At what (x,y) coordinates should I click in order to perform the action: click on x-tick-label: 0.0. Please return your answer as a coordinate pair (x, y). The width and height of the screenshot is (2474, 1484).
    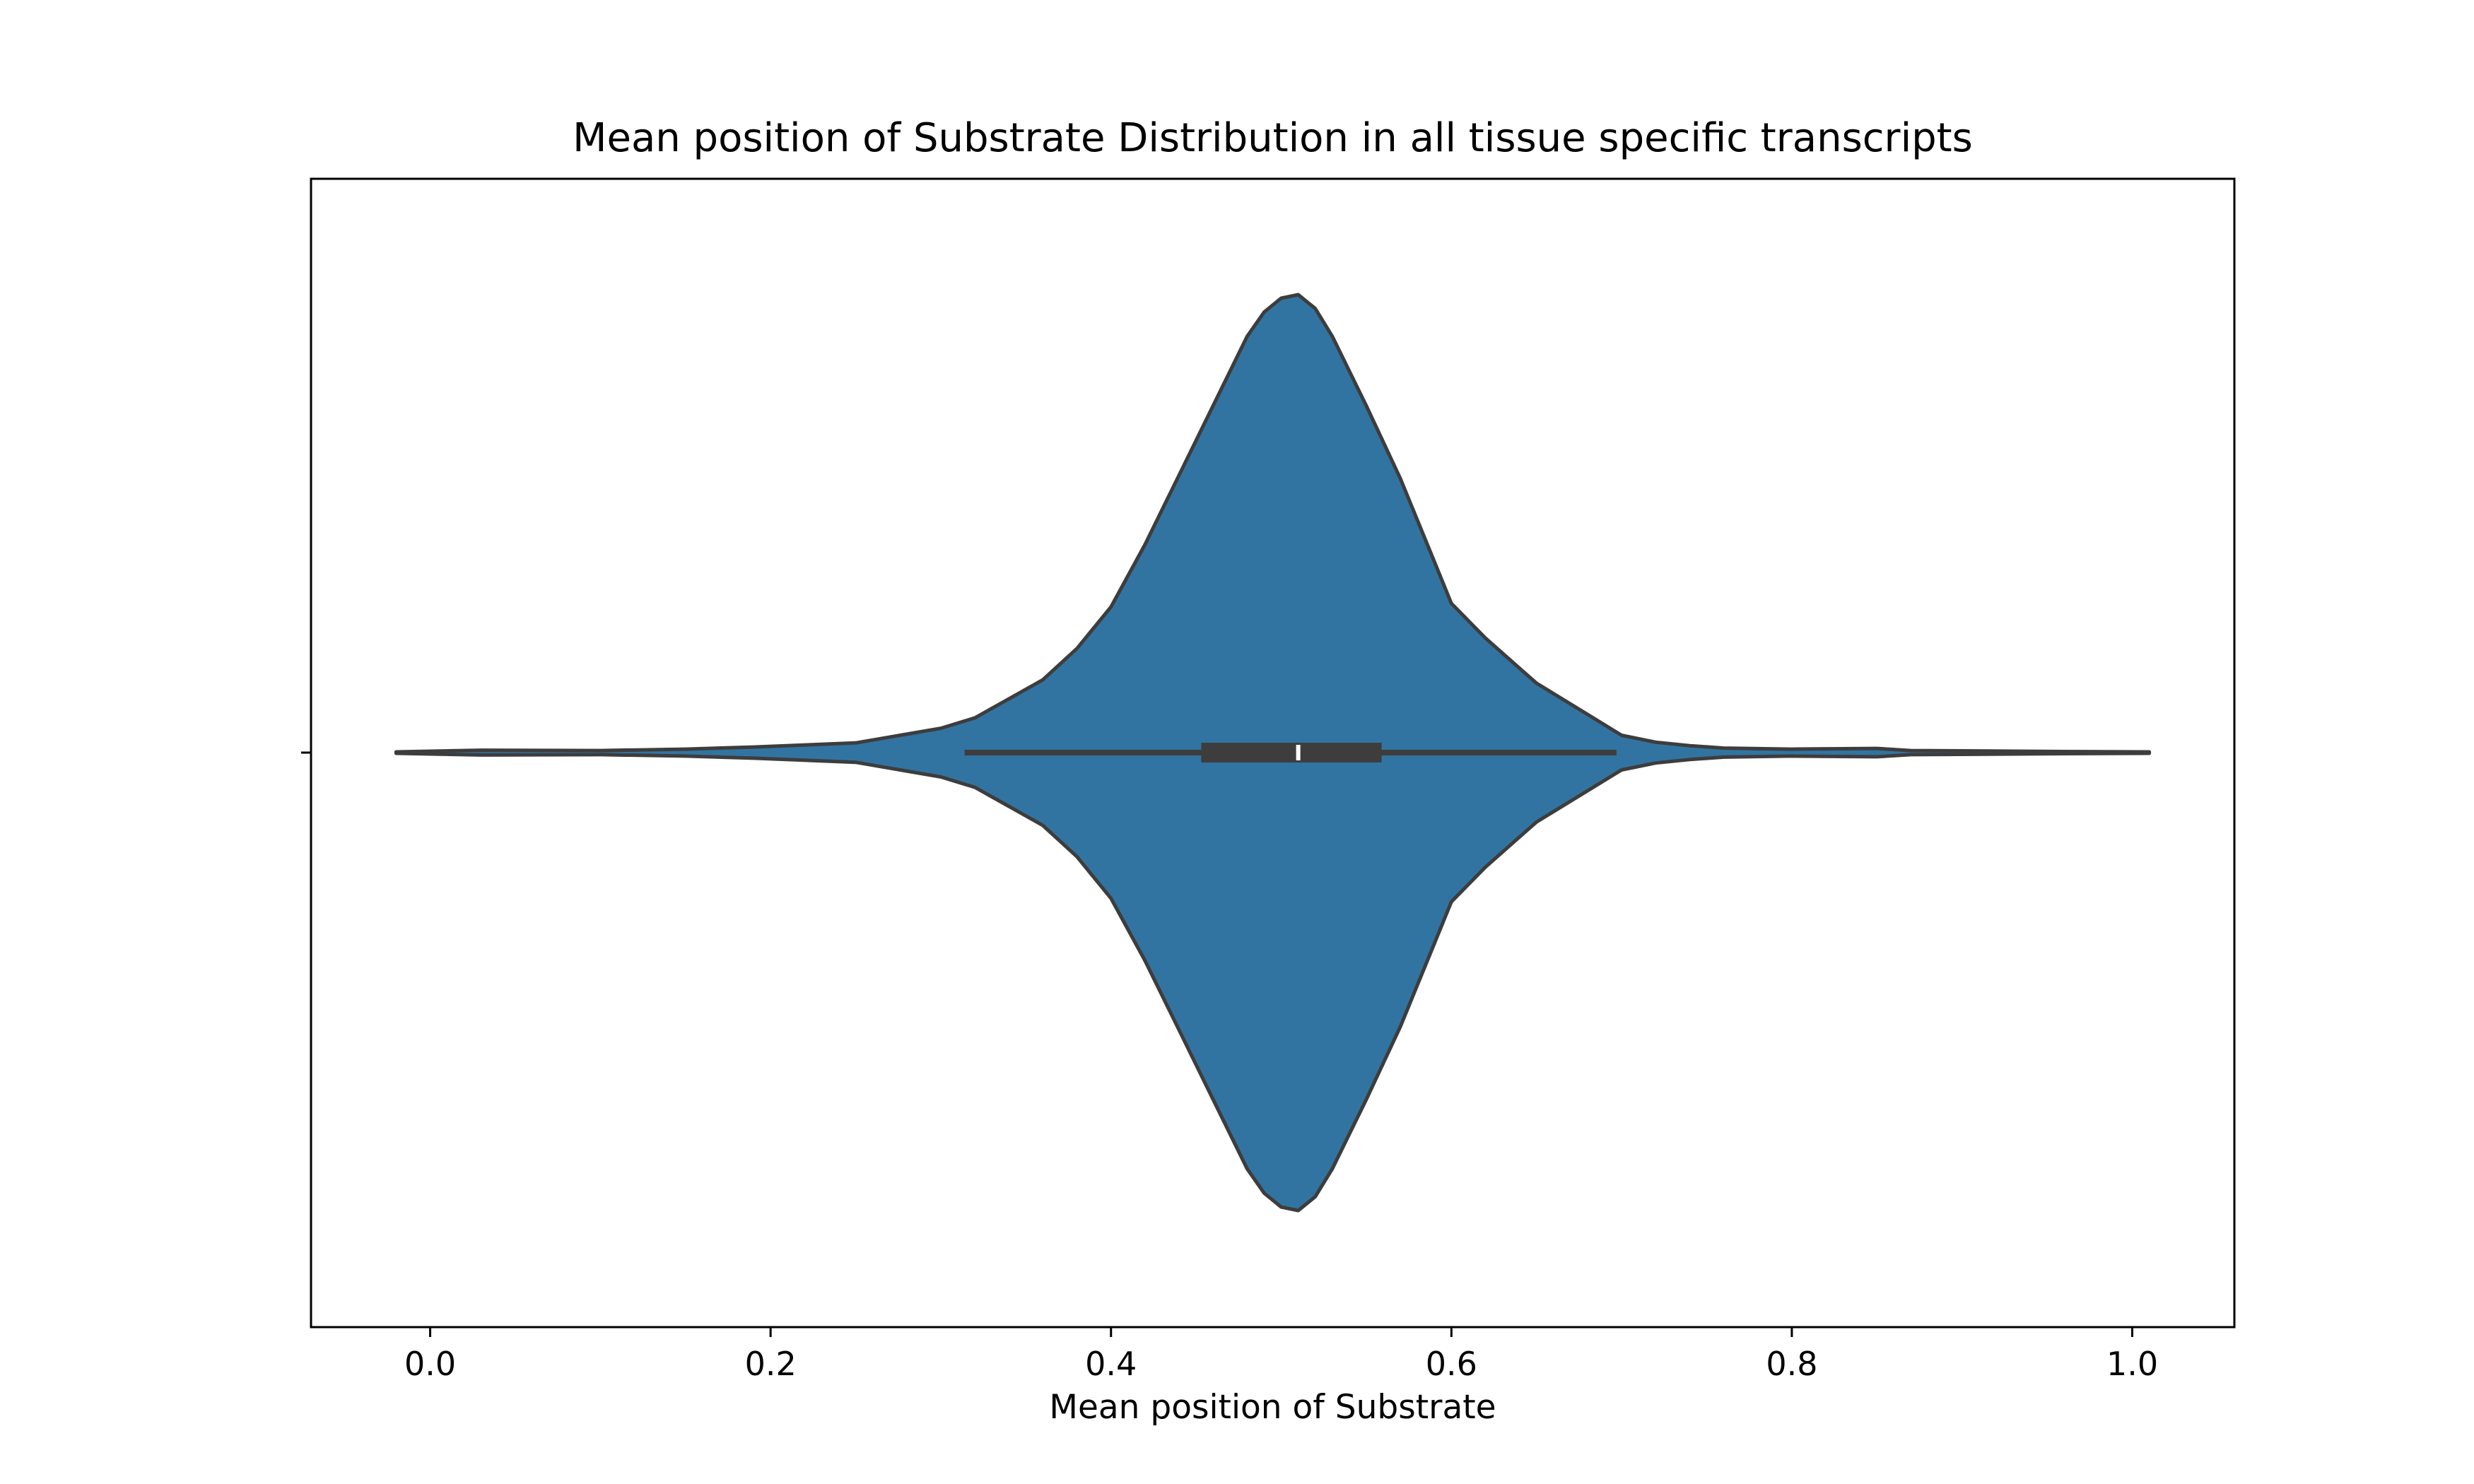
    Looking at the image, I should click on (430, 1364).